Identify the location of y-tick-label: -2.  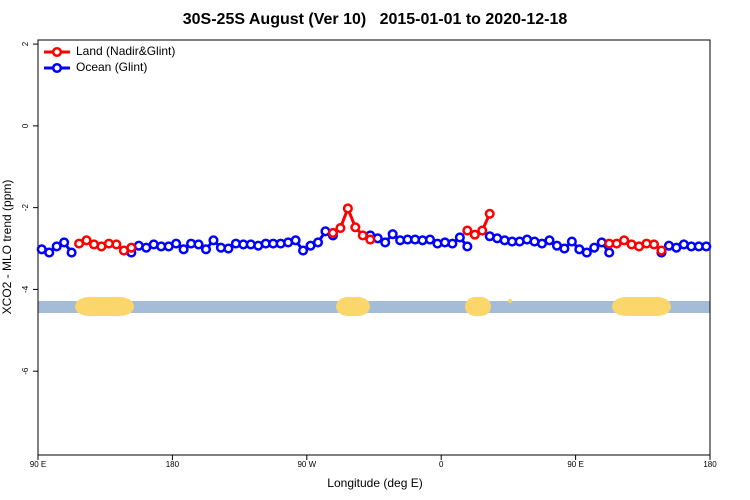
(25, 208).